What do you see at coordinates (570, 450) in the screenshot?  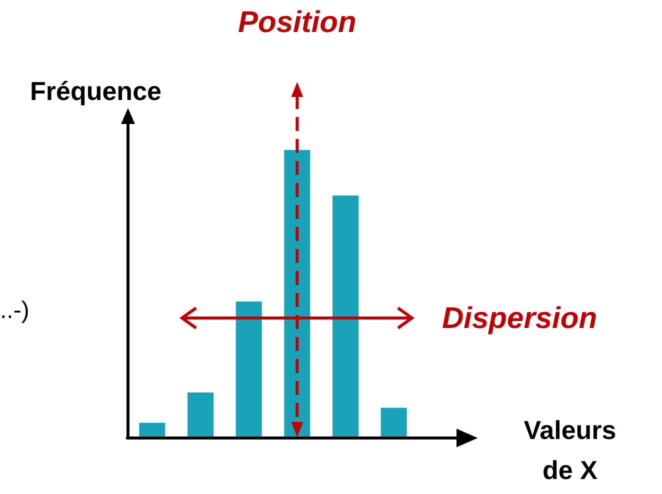 I see `x-axis-title: Valeurs de X` at bounding box center [570, 450].